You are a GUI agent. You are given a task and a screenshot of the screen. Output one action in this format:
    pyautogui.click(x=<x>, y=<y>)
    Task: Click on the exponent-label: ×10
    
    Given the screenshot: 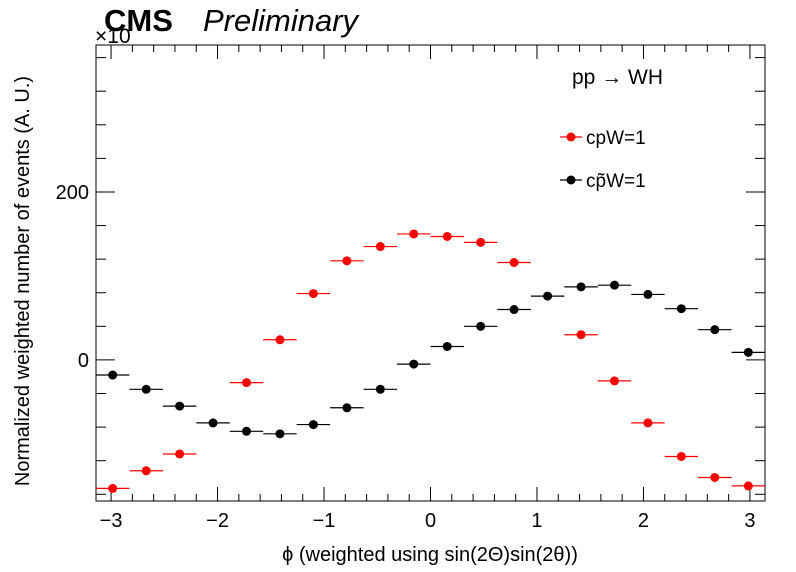 What is the action you would take?
    pyautogui.click(x=113, y=36)
    